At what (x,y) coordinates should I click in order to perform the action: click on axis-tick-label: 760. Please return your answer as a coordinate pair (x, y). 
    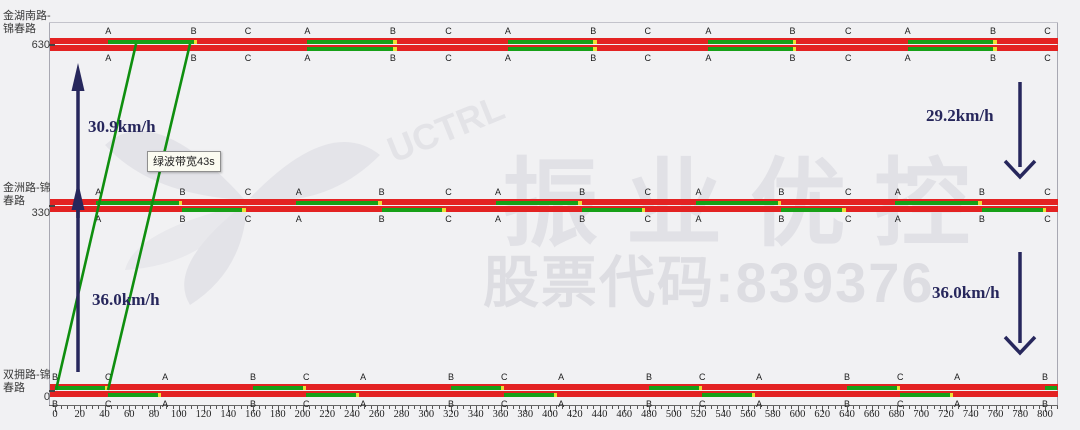
    Looking at the image, I should click on (995, 414).